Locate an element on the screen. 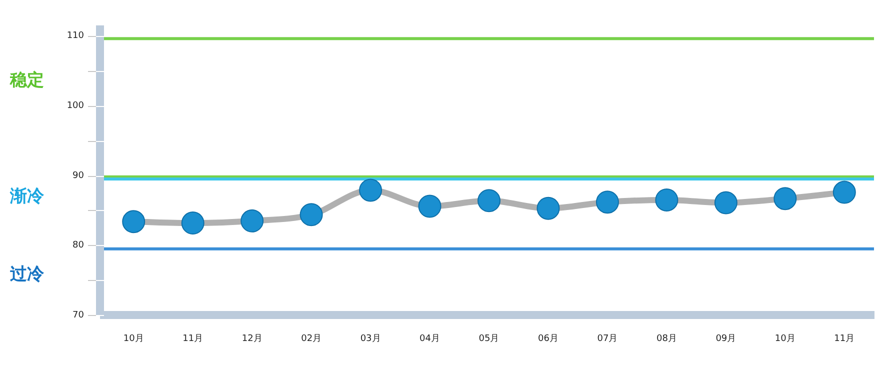 Image resolution: width=886 pixels, height=366 pixels. y-tick-label: 90 is located at coordinates (78, 175).